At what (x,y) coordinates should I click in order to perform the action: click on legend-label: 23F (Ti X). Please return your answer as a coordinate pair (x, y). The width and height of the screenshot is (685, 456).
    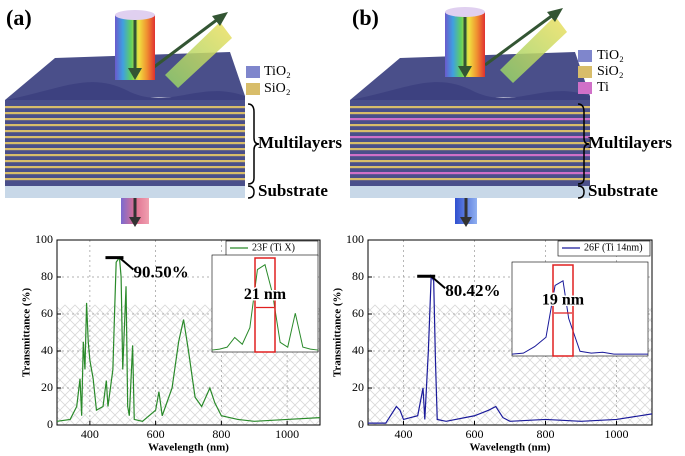
    Looking at the image, I should click on (273, 247).